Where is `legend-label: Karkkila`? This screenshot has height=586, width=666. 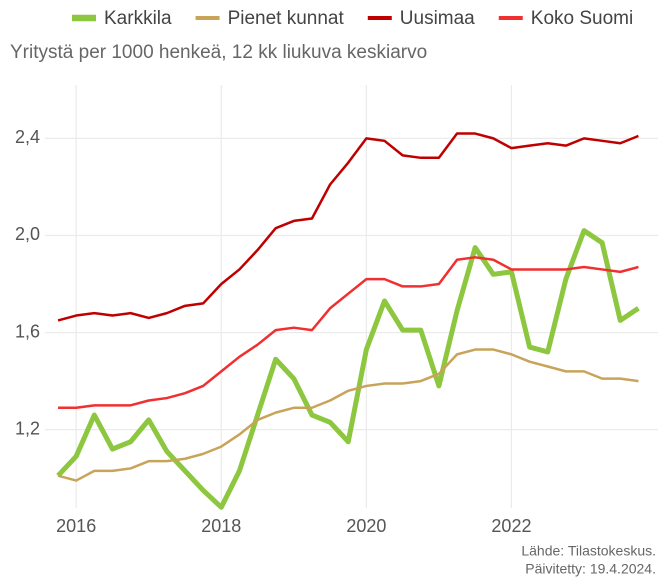
legend-label: Karkkila is located at coordinates (138, 18).